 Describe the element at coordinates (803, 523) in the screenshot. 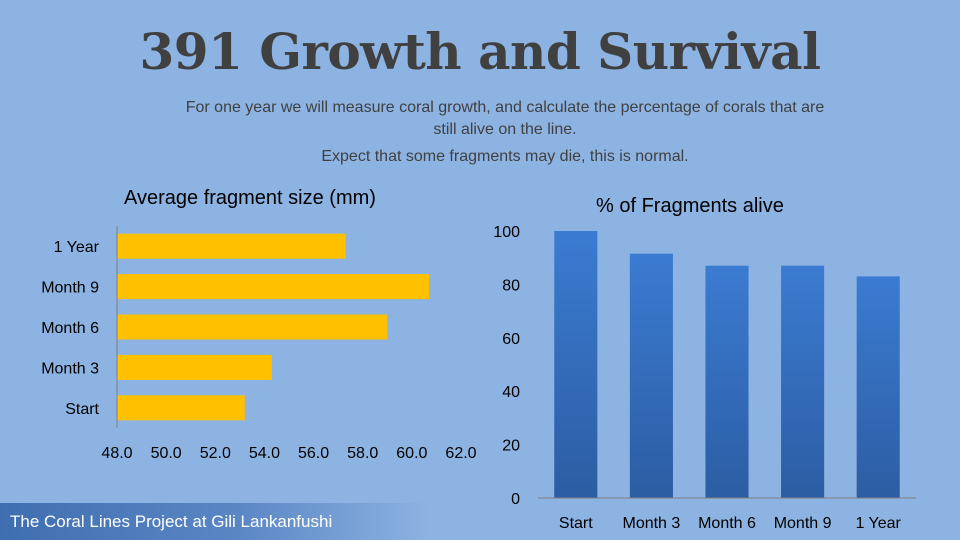

I see `alive-category-label: Month 9` at that location.